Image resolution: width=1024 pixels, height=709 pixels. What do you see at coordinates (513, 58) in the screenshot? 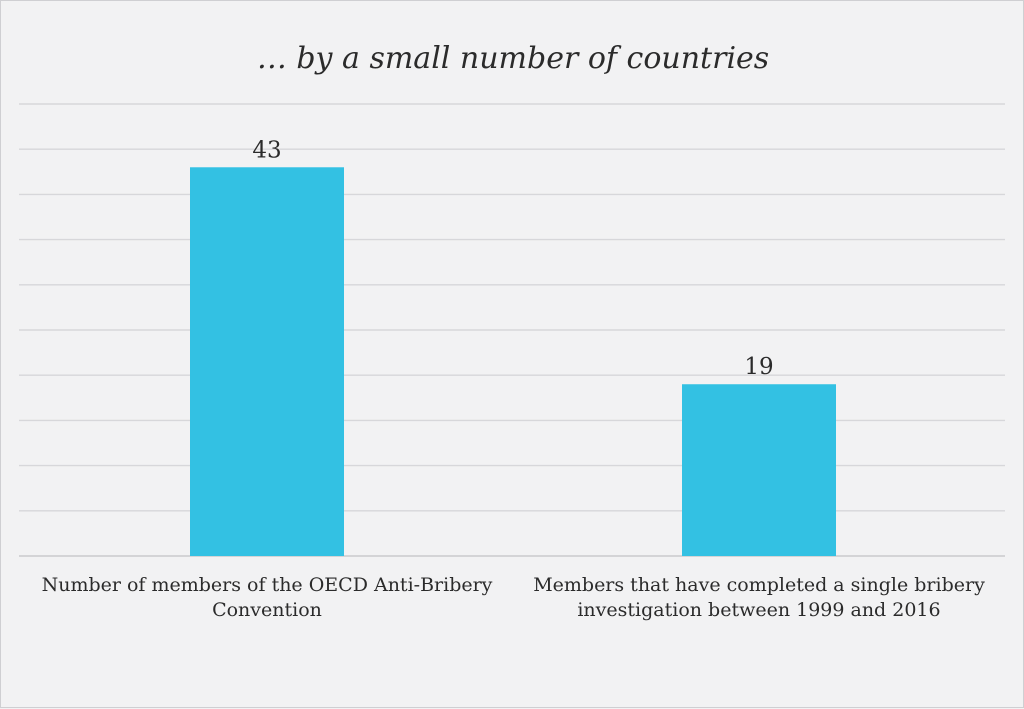
I see `chart-title: … by a small number of countries` at bounding box center [513, 58].